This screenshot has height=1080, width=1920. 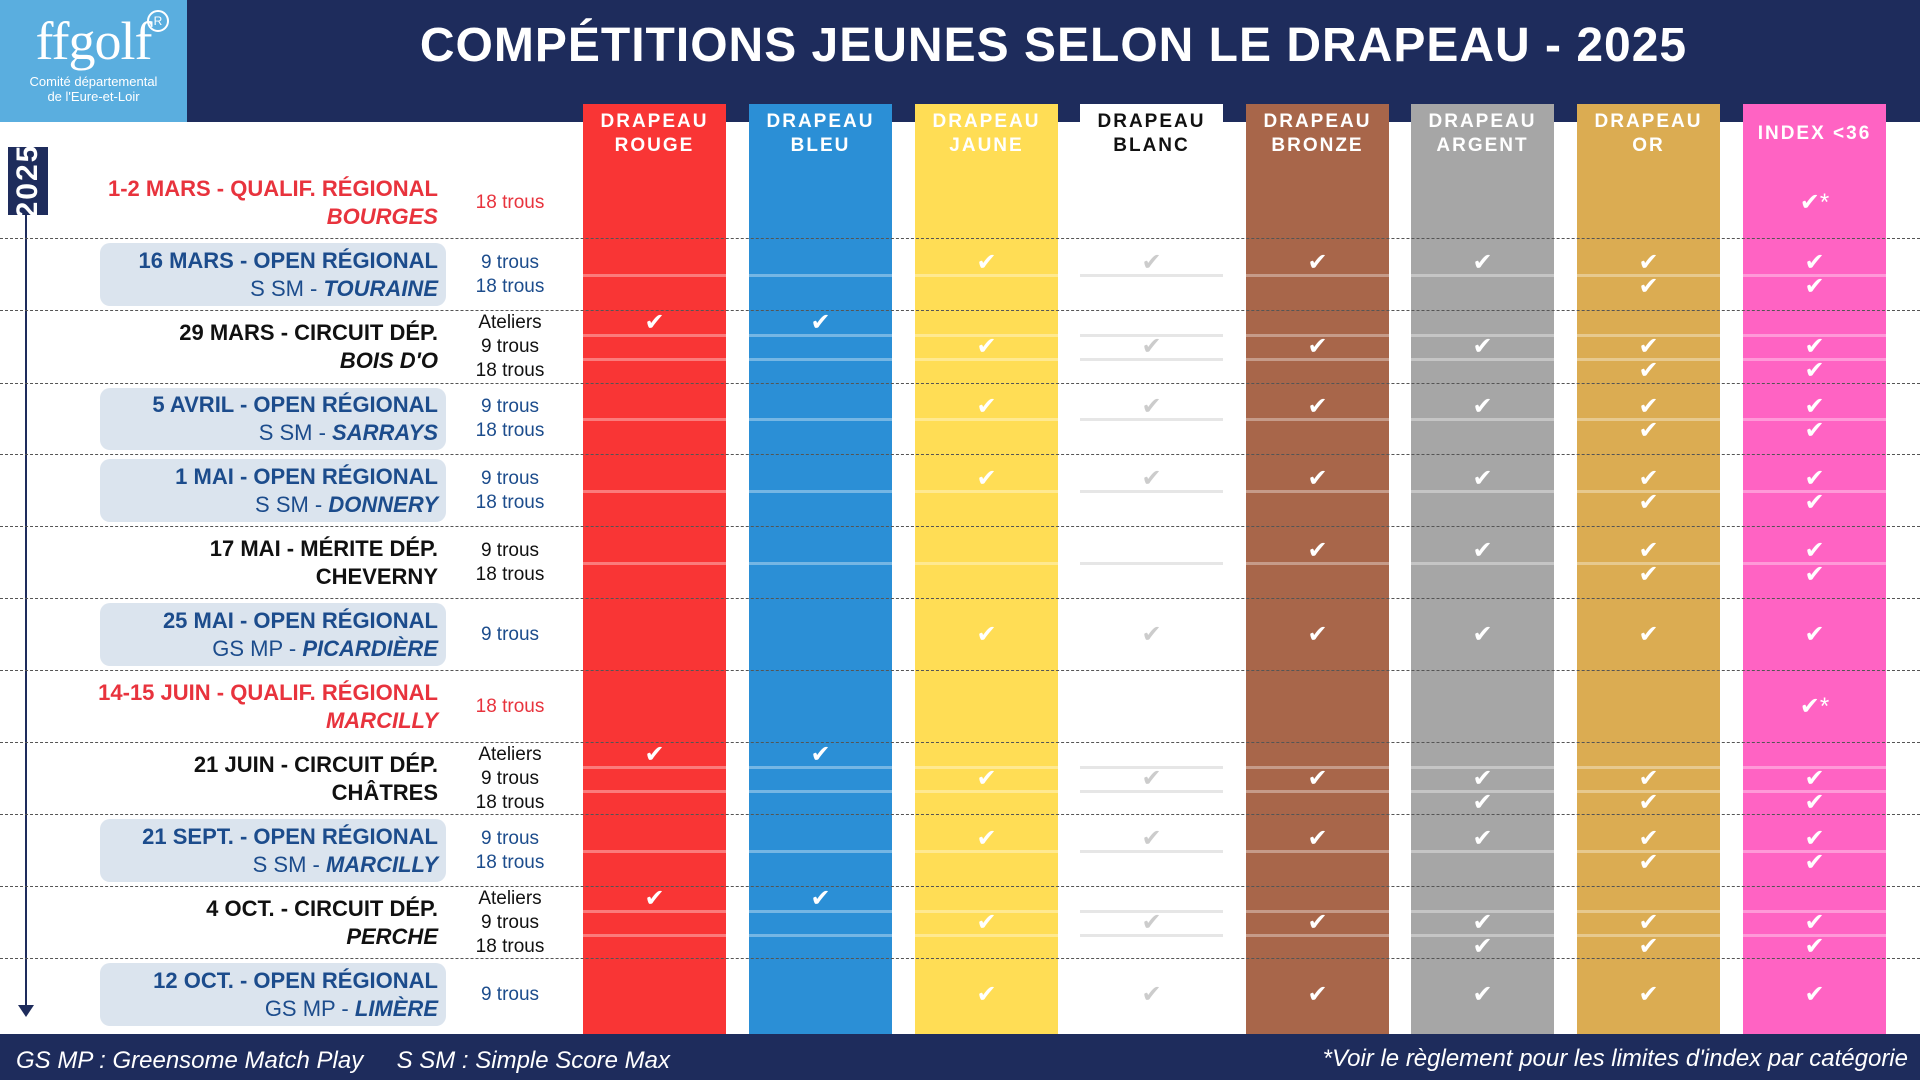 What do you see at coordinates (986, 131) in the screenshot?
I see `flag-column-header: DRAPEAU JAUNE` at bounding box center [986, 131].